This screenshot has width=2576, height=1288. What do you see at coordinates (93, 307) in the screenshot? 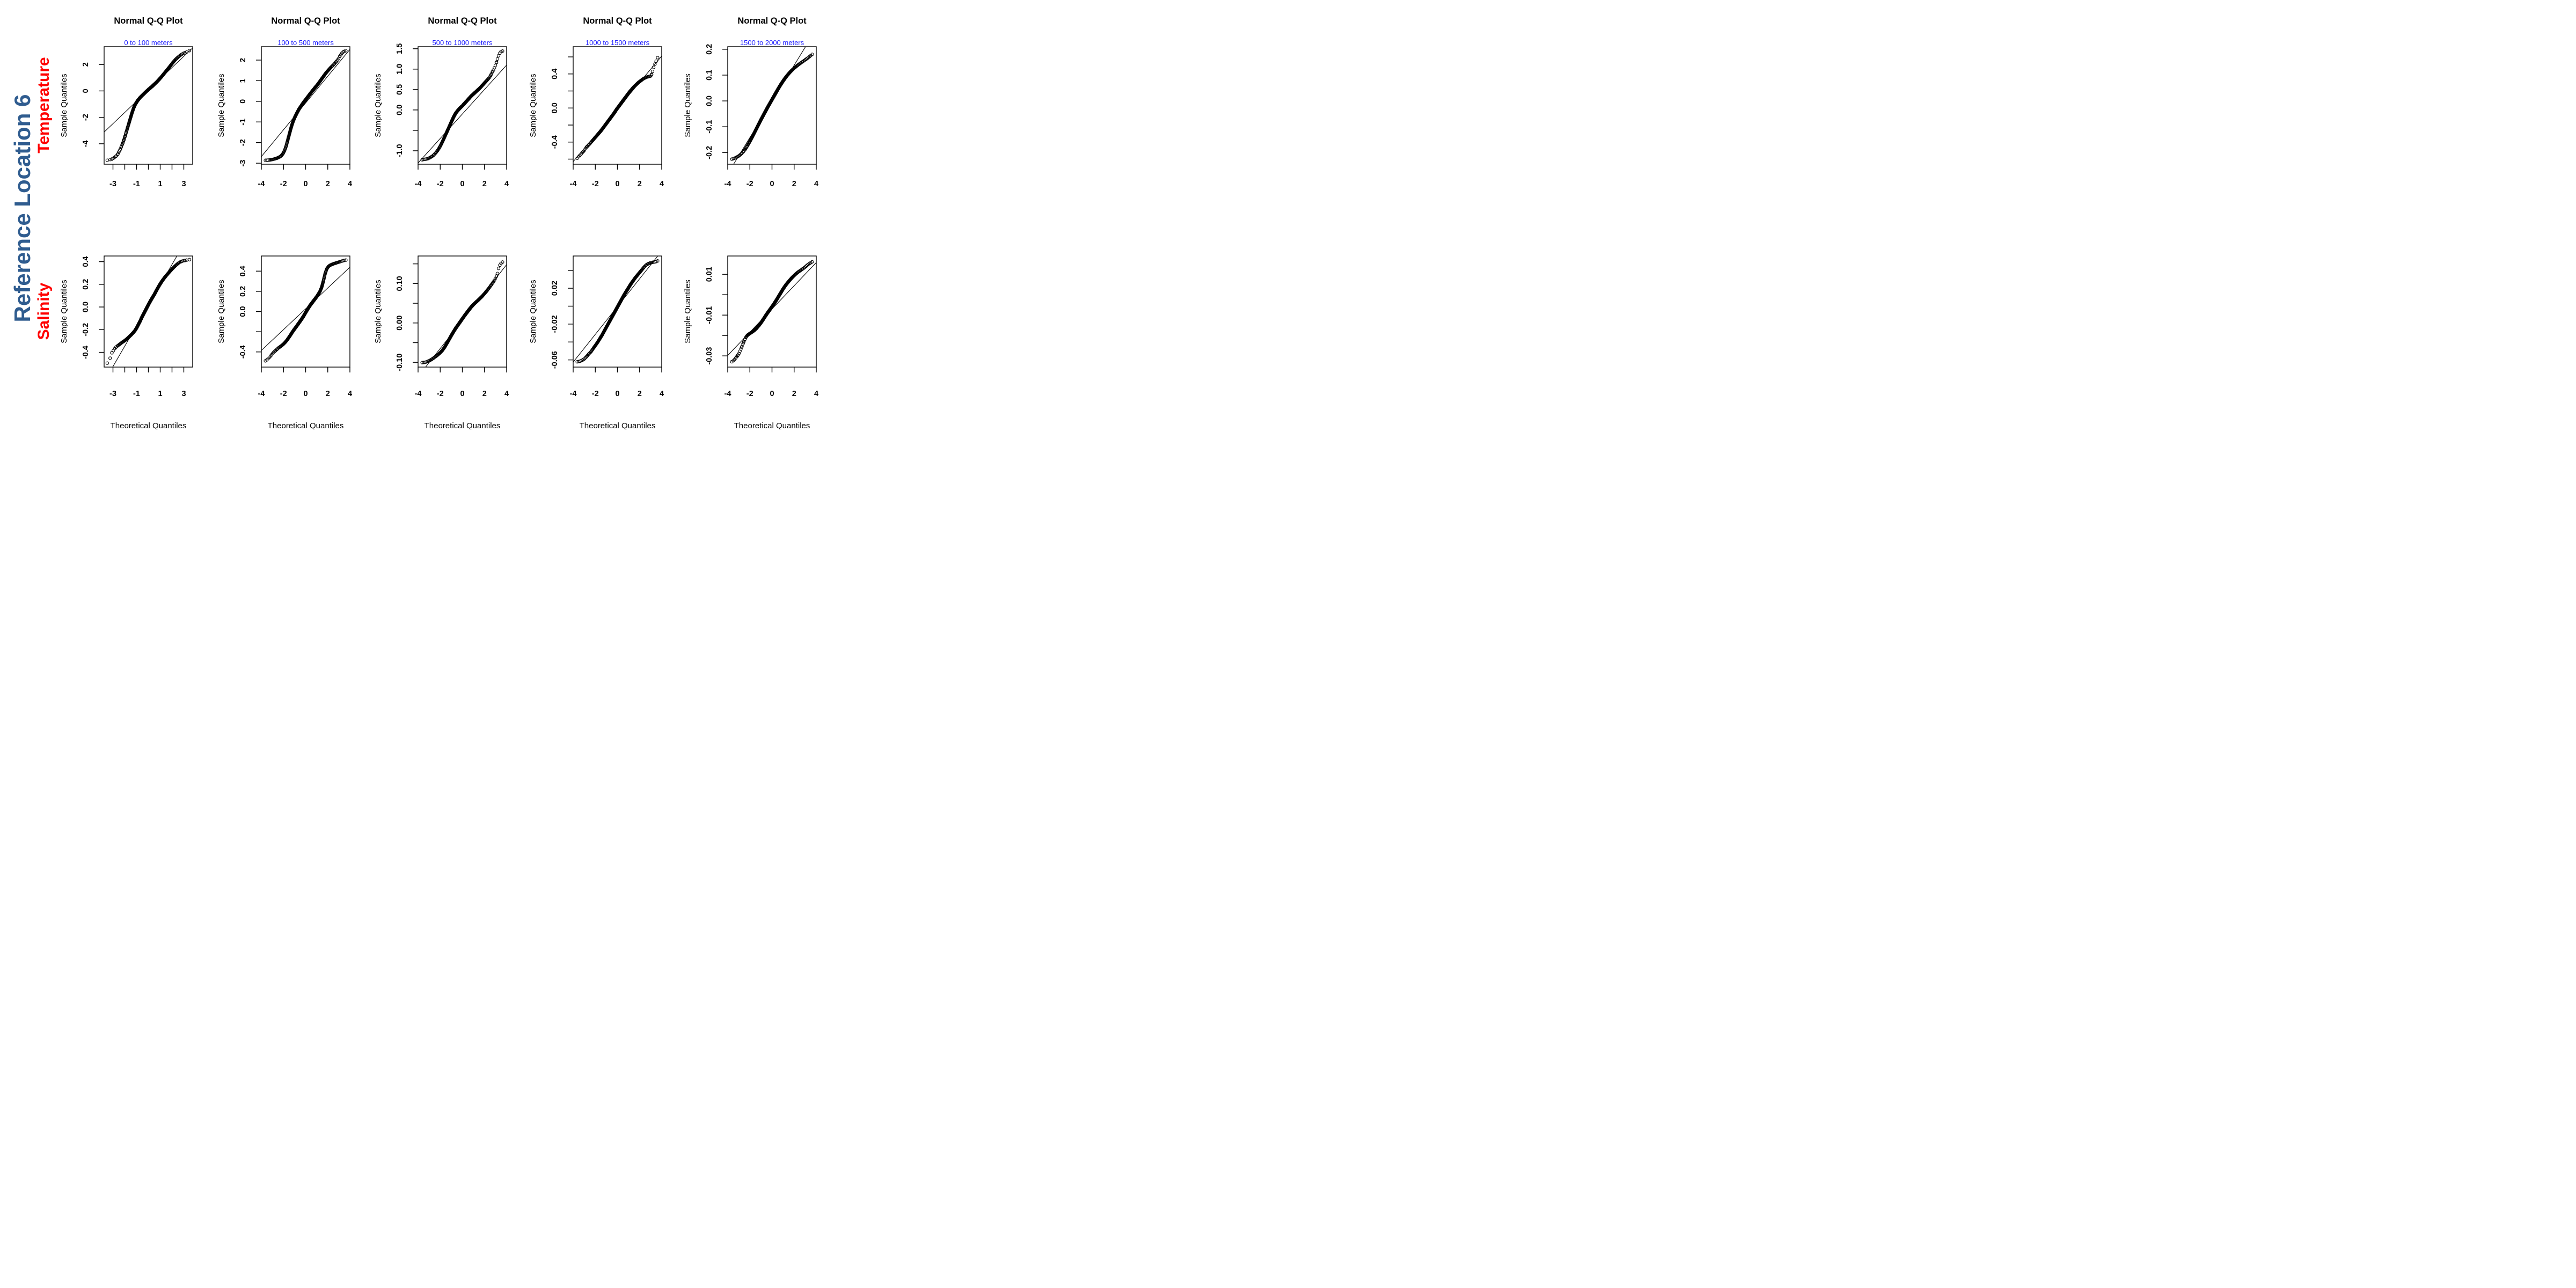
I see `y-axis: 0.4 0.2 0.0 -0.2 -0.4` at bounding box center [93, 307].